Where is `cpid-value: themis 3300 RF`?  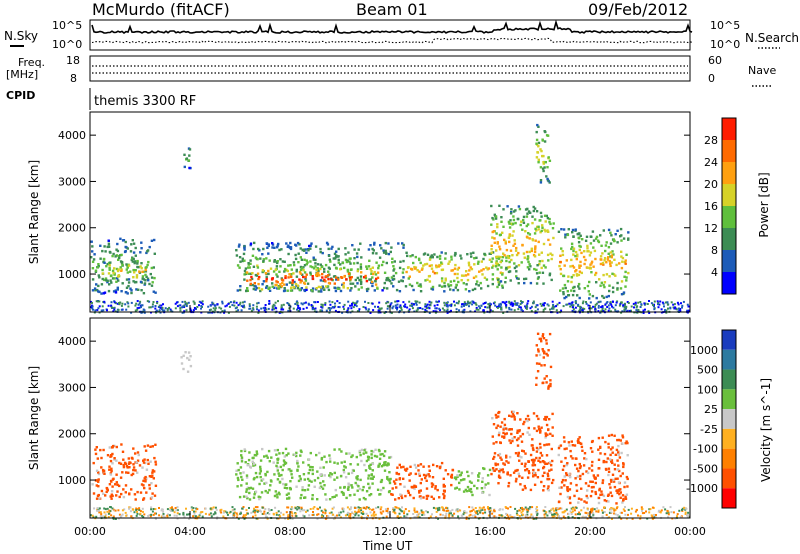
cpid-value: themis 3300 RF is located at coordinates (145, 101).